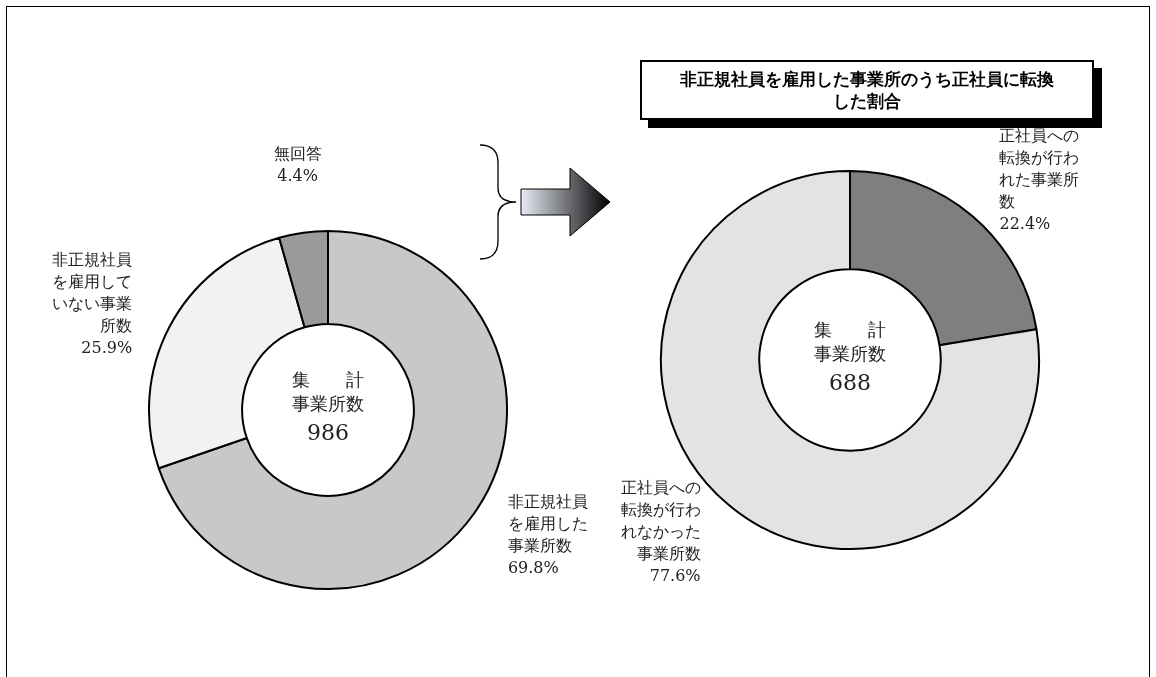  I want to click on slice-label: 正社員への転換が行われた事業所数, so click(1039, 169).